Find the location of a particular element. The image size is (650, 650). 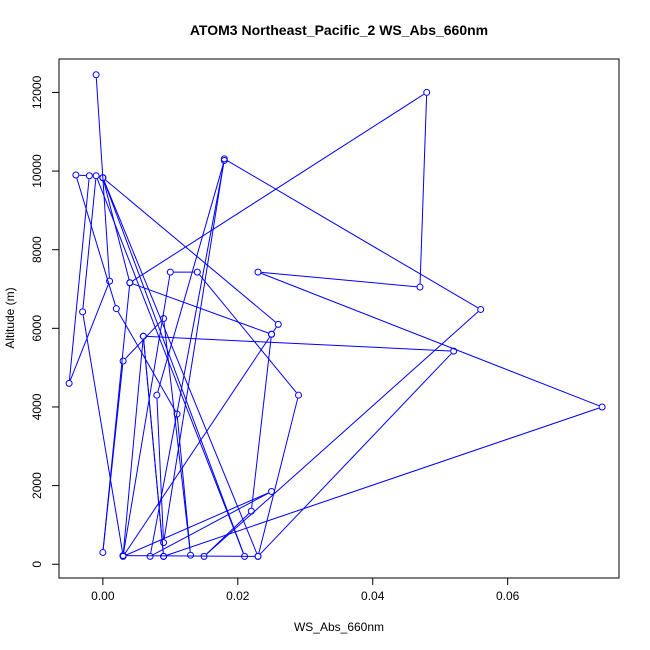

y-tick-label: 6000 is located at coordinates (37, 328).